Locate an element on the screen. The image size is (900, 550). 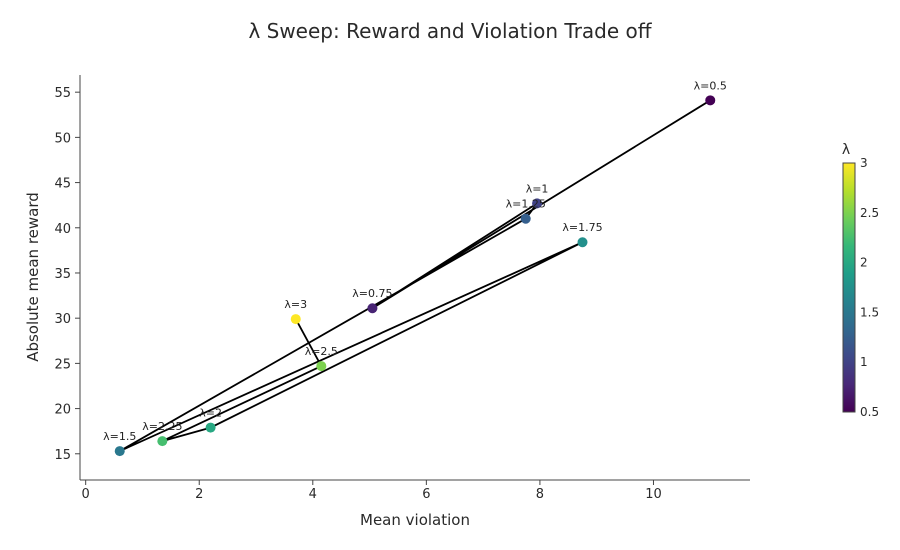
x-tick-label: 8 is located at coordinates (540, 494).